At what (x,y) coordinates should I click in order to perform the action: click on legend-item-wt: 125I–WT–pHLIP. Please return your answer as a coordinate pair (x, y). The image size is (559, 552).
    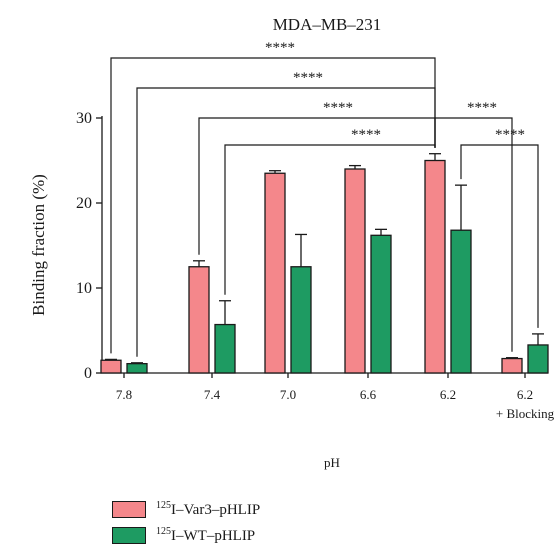
    Looking at the image, I should click on (186, 535).